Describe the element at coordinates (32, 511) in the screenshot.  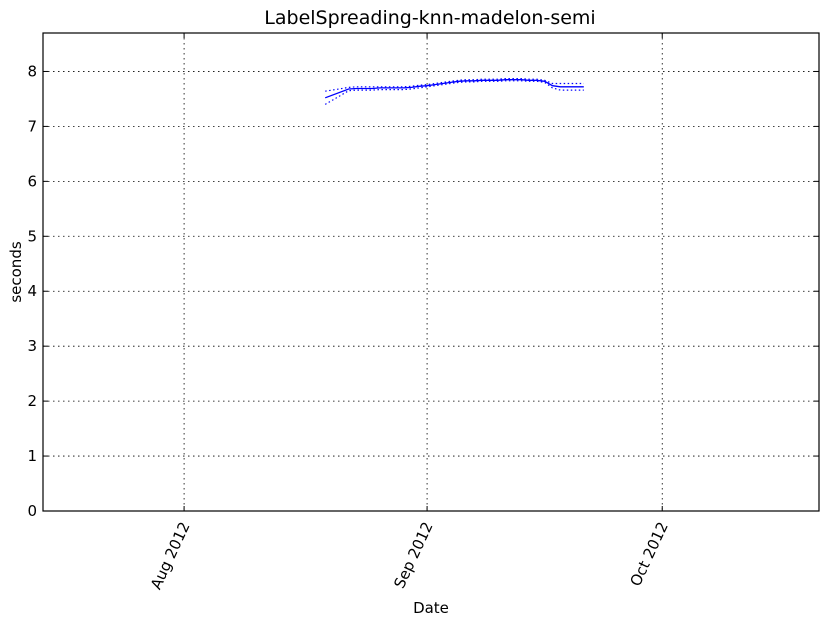
I see `y-tick-label-0: 0` at that location.